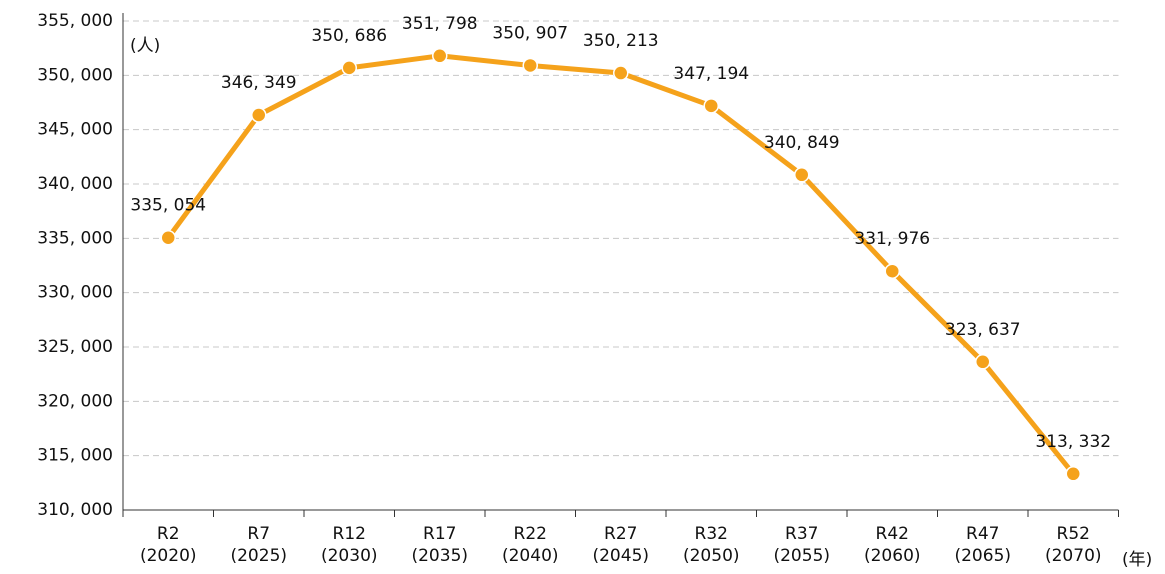 The width and height of the screenshot is (1165, 574). I want to click on value-label: 335, 054, so click(168, 206).